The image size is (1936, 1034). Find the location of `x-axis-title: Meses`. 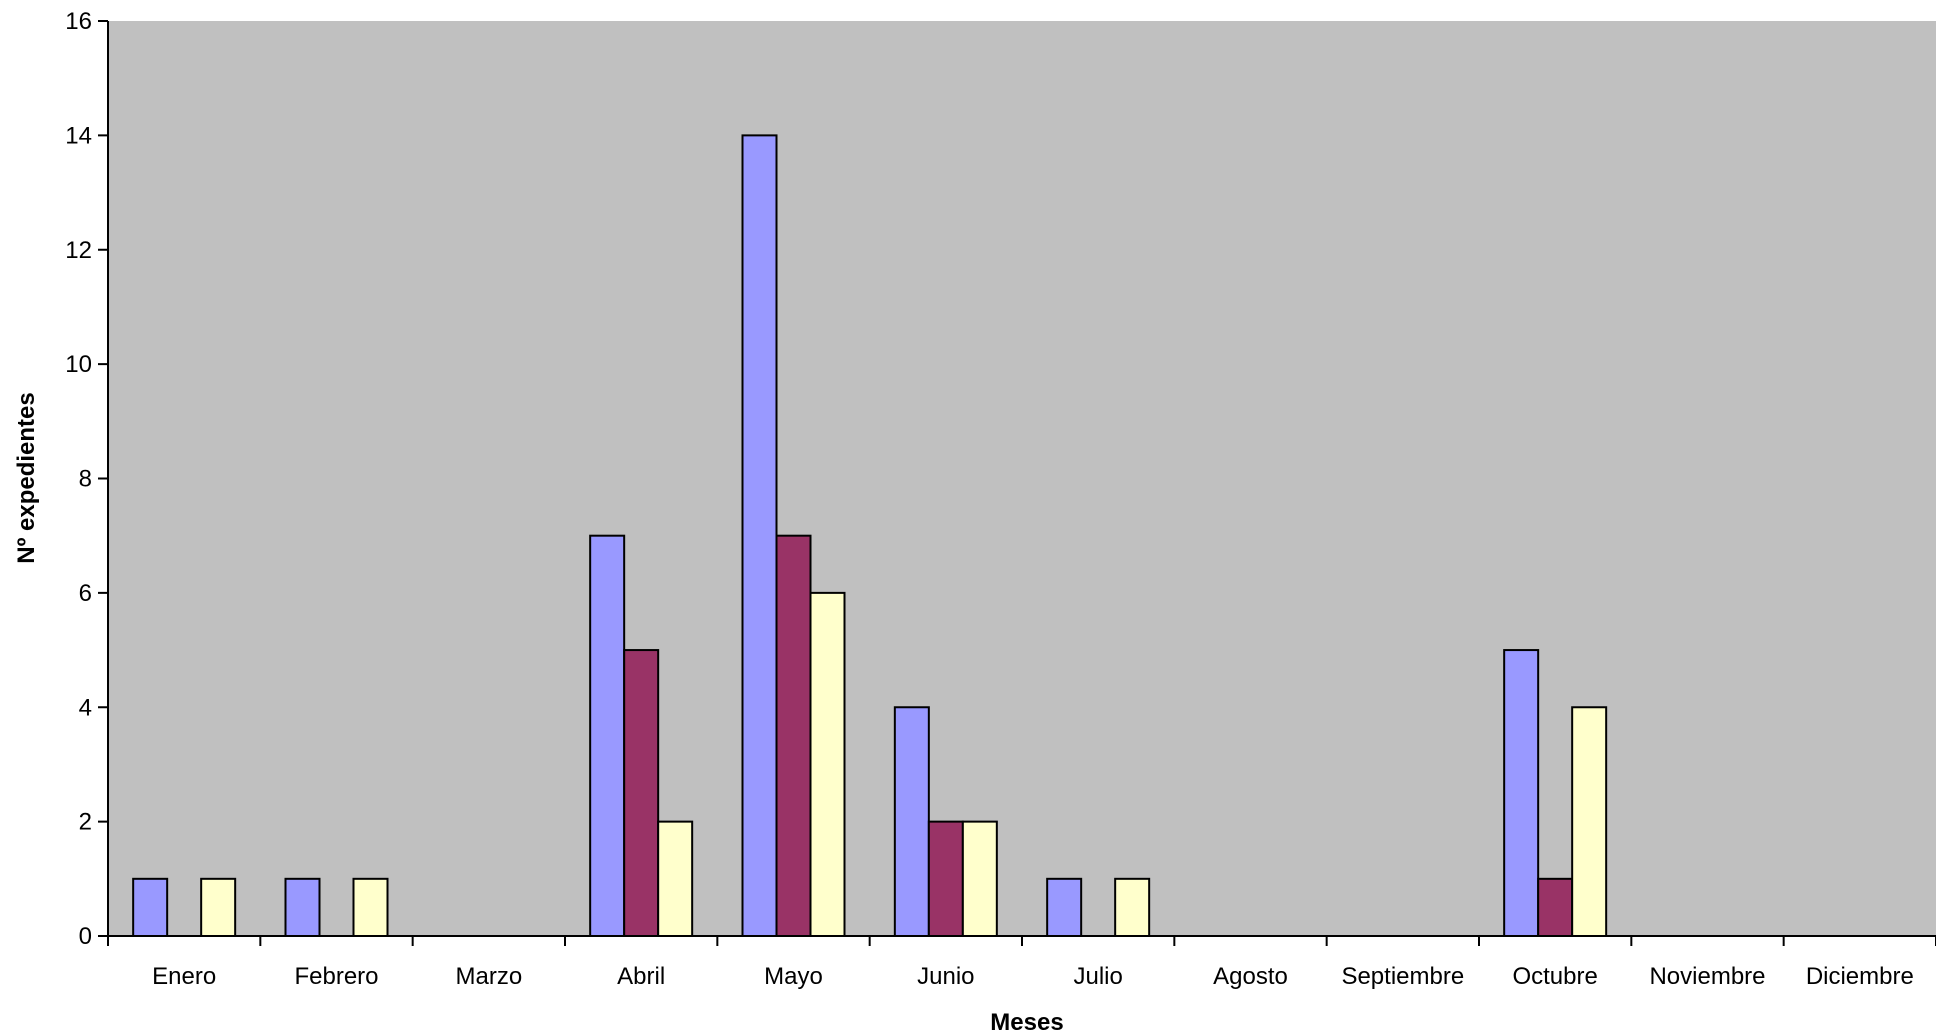

x-axis-title: Meses is located at coordinates (1026, 1021).